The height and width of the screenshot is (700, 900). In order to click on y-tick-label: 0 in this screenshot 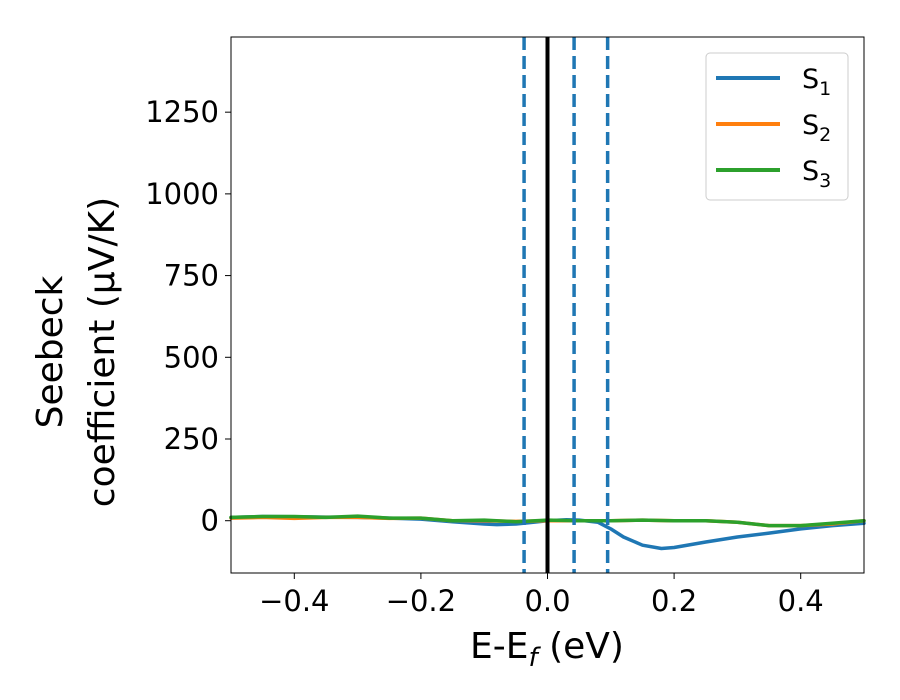, I will do `click(210, 521)`.